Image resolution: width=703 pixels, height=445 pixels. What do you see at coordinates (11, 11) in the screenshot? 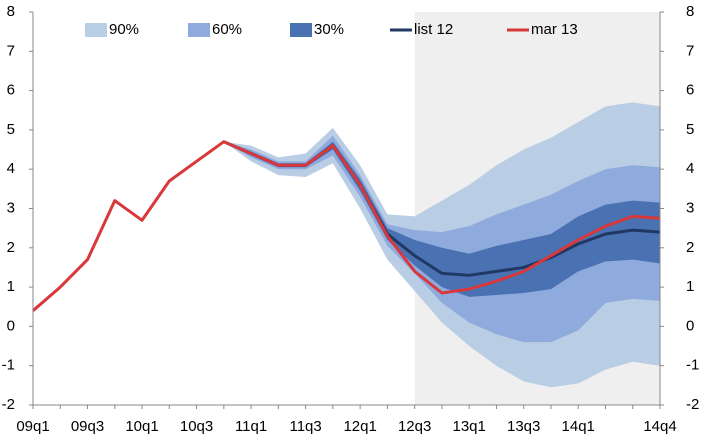
I see `y-tick-label: 8` at bounding box center [11, 11].